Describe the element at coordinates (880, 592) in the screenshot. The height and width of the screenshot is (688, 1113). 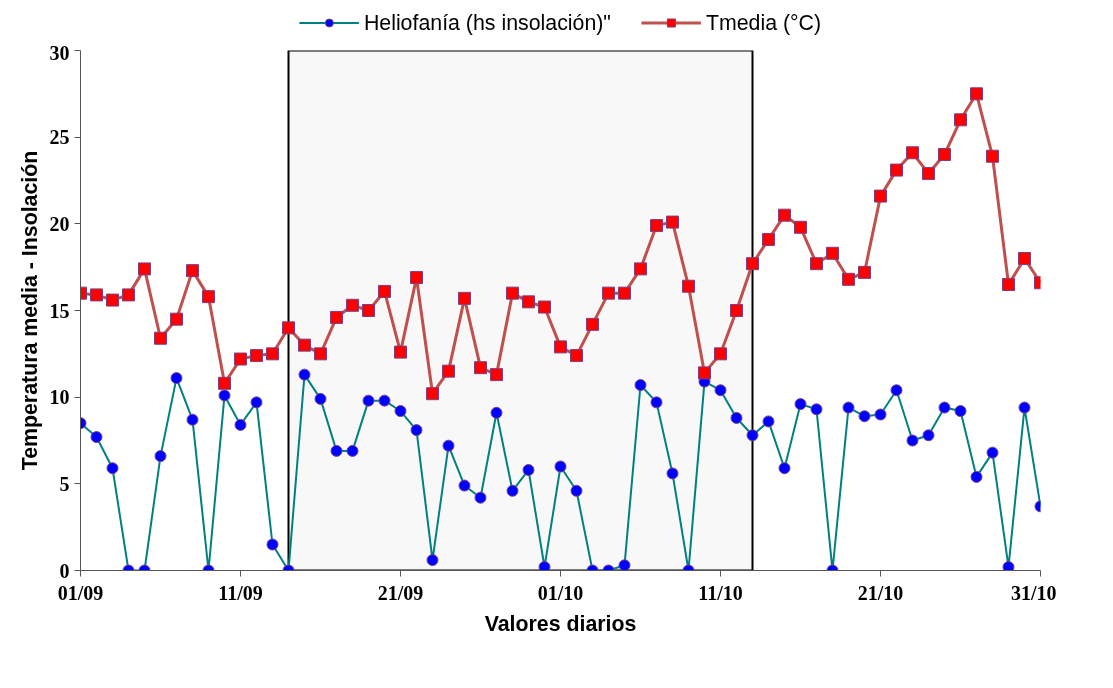
I see `x-tick-label: 21/10` at that location.